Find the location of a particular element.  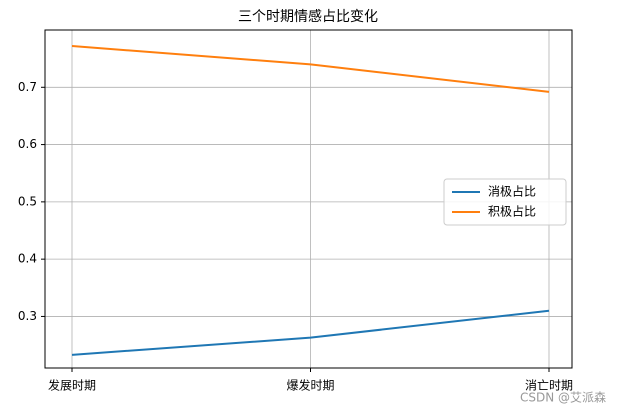

y-tick-label: 0.4 is located at coordinates (27, 259).